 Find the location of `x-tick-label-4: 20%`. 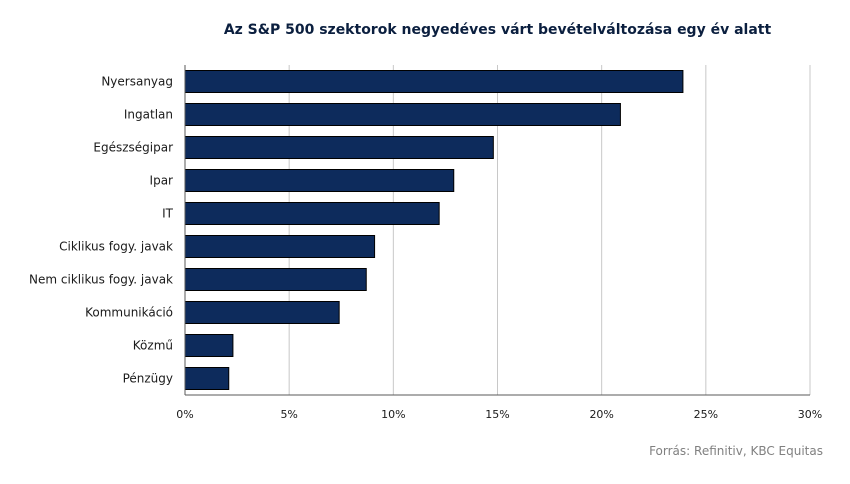

x-tick-label-4: 20% is located at coordinates (601, 414).